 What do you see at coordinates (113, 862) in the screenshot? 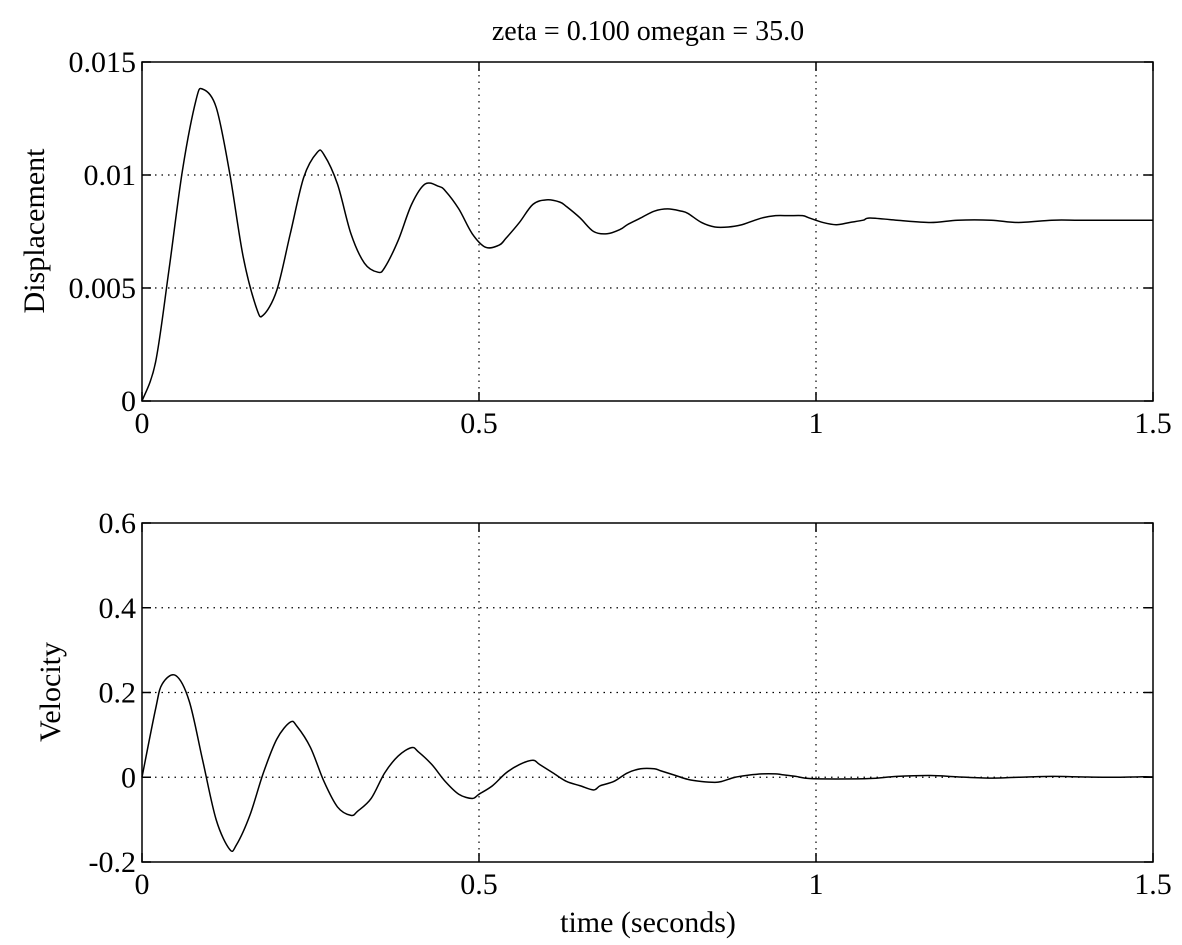
I see `velocity-y-tick-label: -0.2` at bounding box center [113, 862].